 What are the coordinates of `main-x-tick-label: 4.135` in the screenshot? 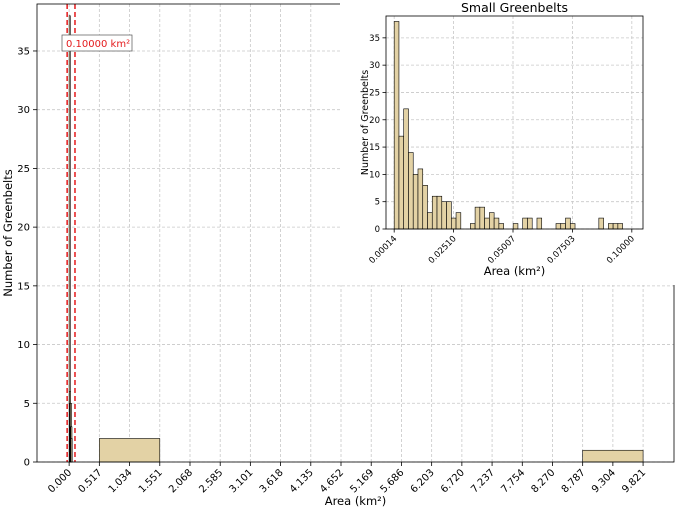 It's located at (302, 481).